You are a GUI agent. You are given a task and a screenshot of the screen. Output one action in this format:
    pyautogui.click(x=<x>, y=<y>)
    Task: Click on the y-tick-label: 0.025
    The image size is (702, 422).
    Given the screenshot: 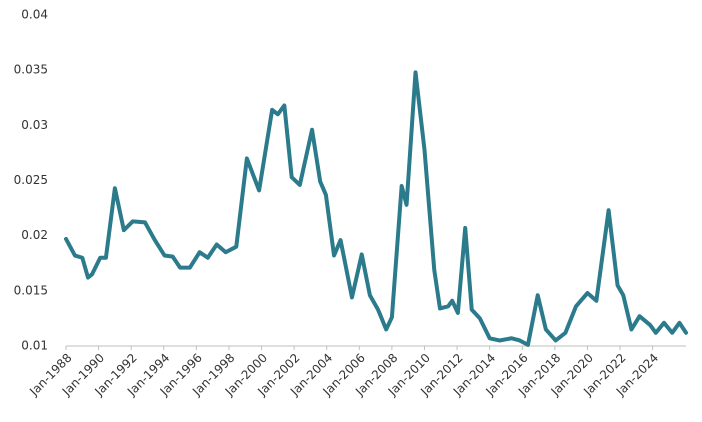 What is the action you would take?
    pyautogui.click(x=31, y=180)
    